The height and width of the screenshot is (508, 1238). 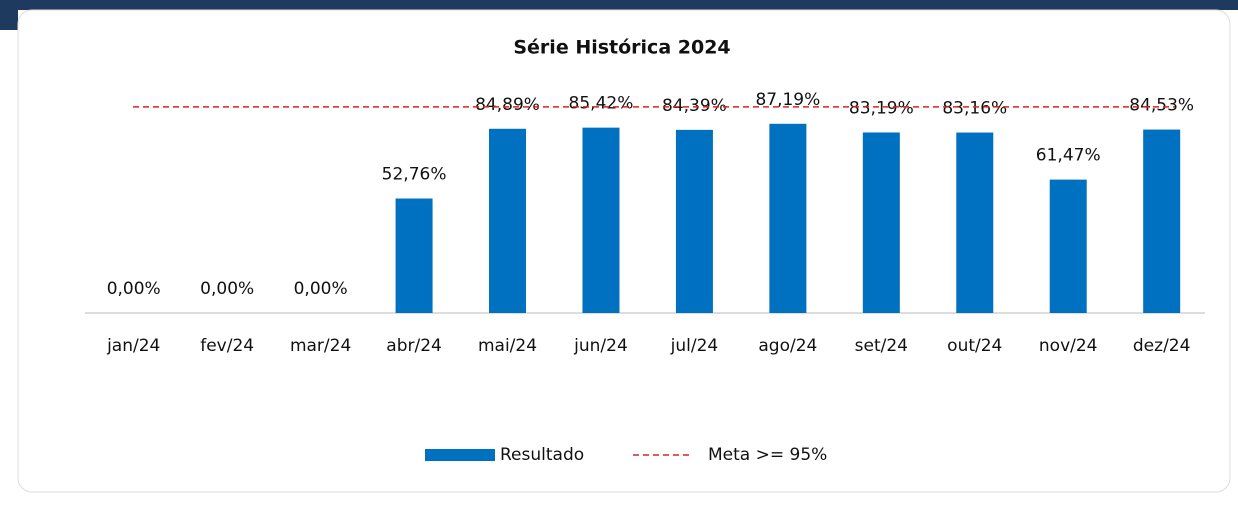 I want to click on x-tick-label: out/24, so click(x=974, y=346).